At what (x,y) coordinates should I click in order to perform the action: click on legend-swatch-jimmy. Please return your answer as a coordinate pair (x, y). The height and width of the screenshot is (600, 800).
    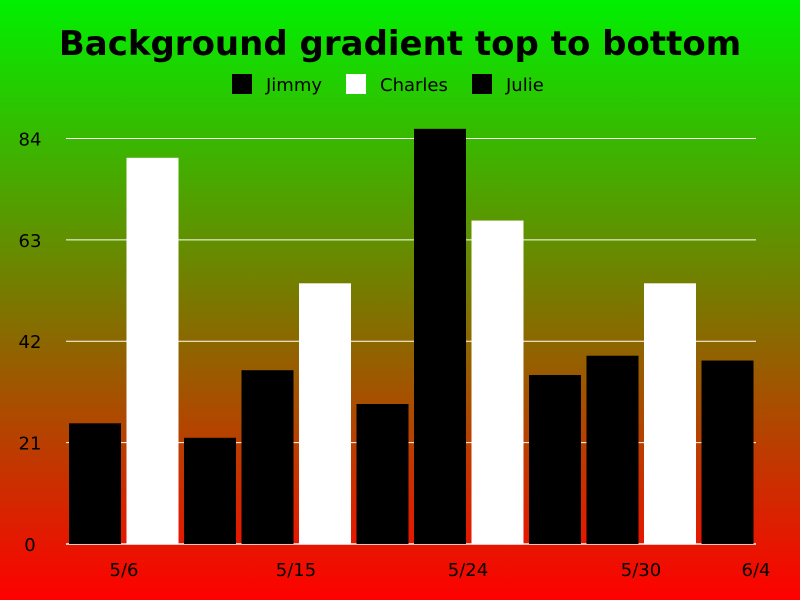
    Looking at the image, I should click on (242, 84).